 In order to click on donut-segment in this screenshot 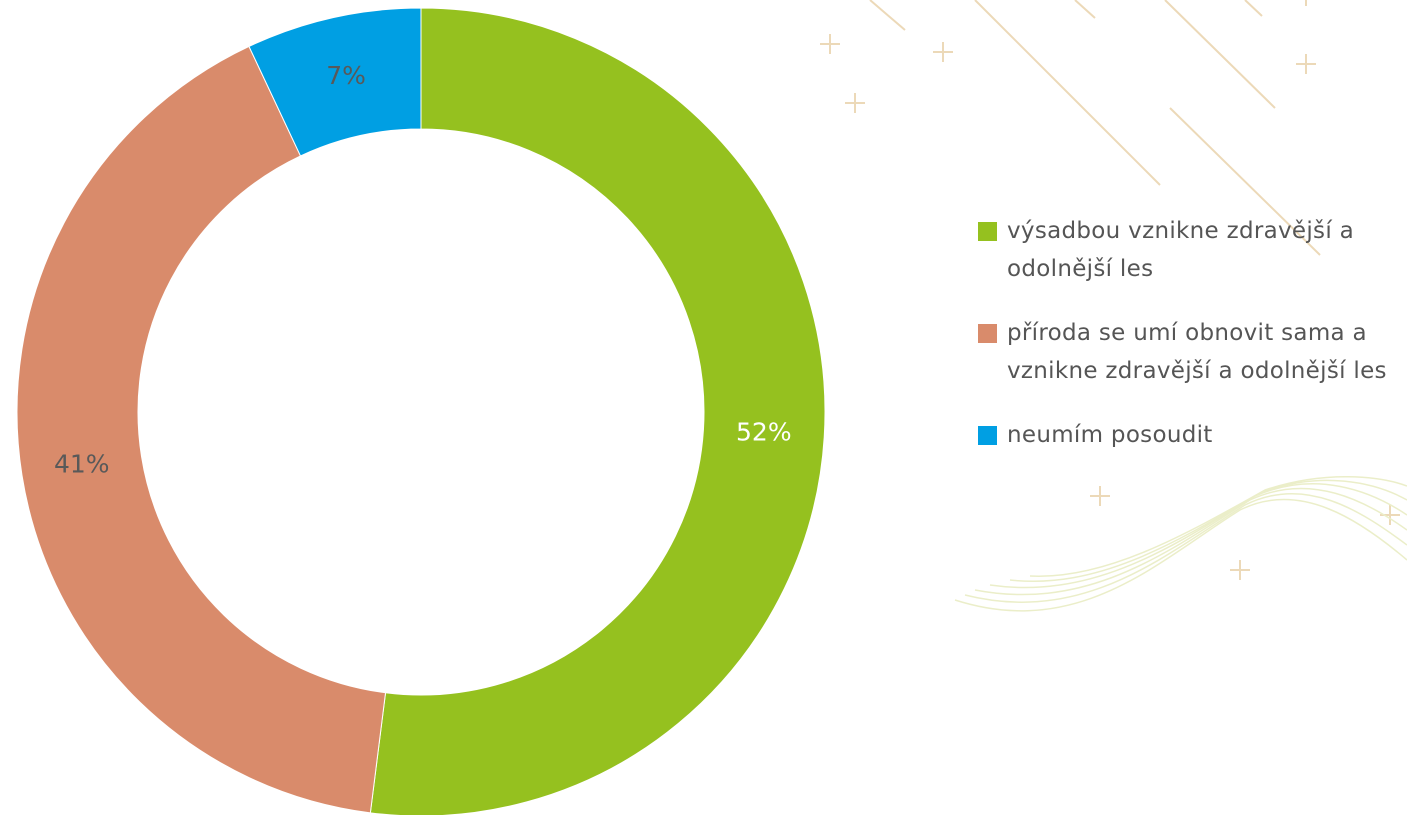, I will do `click(335, 82)`.